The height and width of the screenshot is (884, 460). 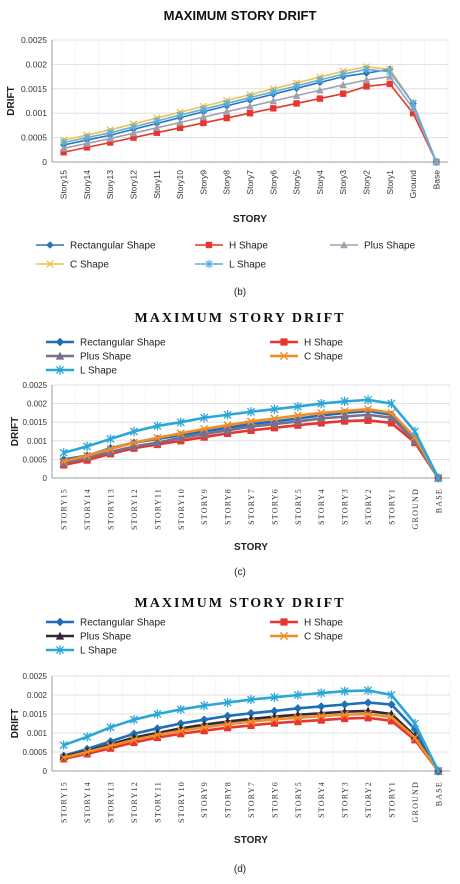 What do you see at coordinates (37, 113) in the screenshot?
I see `y-tick-label: 0.001` at bounding box center [37, 113].